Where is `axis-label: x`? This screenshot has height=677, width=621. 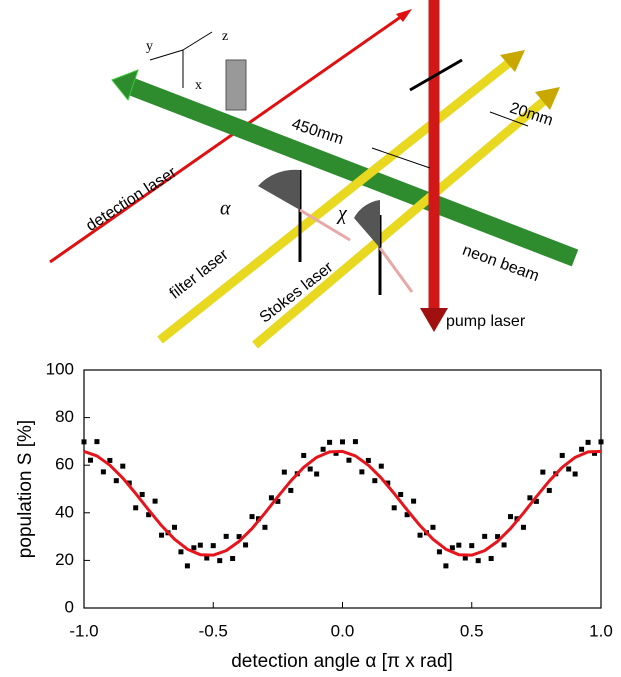
axis-label: x is located at coordinates (198, 85).